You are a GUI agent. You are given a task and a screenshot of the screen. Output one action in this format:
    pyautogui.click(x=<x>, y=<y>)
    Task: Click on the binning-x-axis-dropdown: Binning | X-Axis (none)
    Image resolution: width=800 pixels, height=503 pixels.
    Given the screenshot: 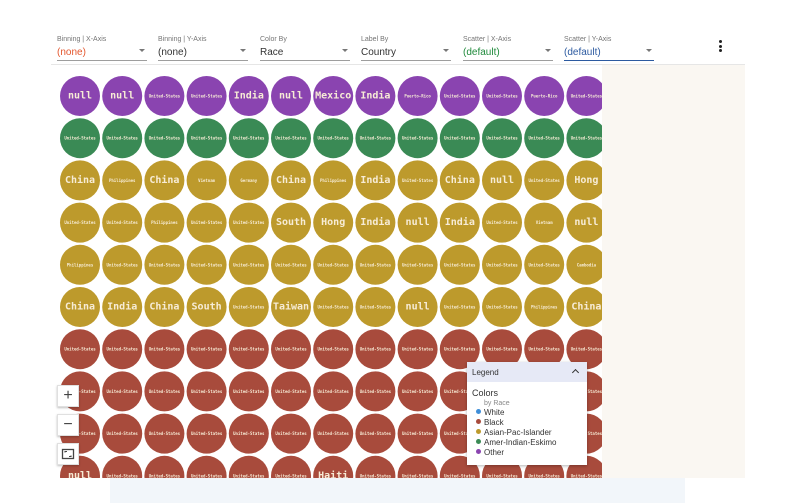 What is the action you would take?
    pyautogui.click(x=102, y=48)
    